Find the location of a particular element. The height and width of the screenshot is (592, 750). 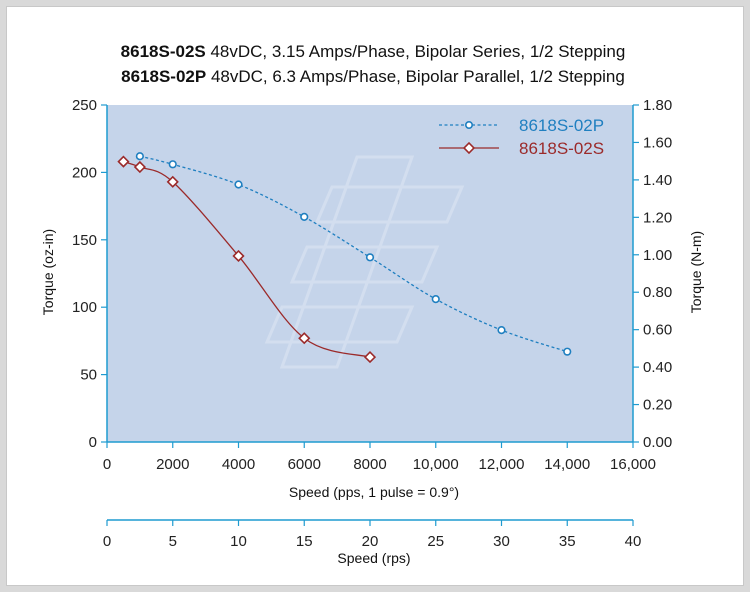

x2-tick-label: 35 is located at coordinates (567, 541).